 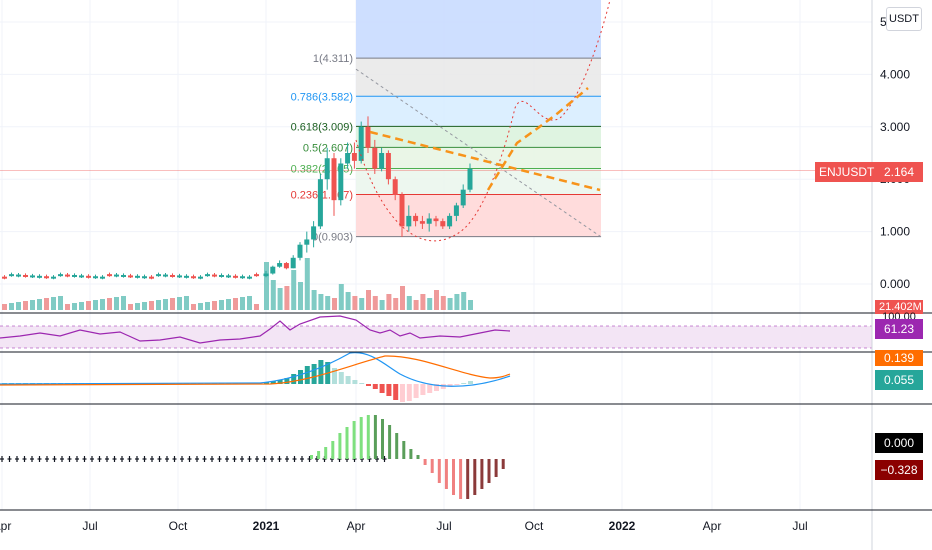 What do you see at coordinates (899, 172) in the screenshot?
I see `last-price-label: 2.164` at bounding box center [899, 172].